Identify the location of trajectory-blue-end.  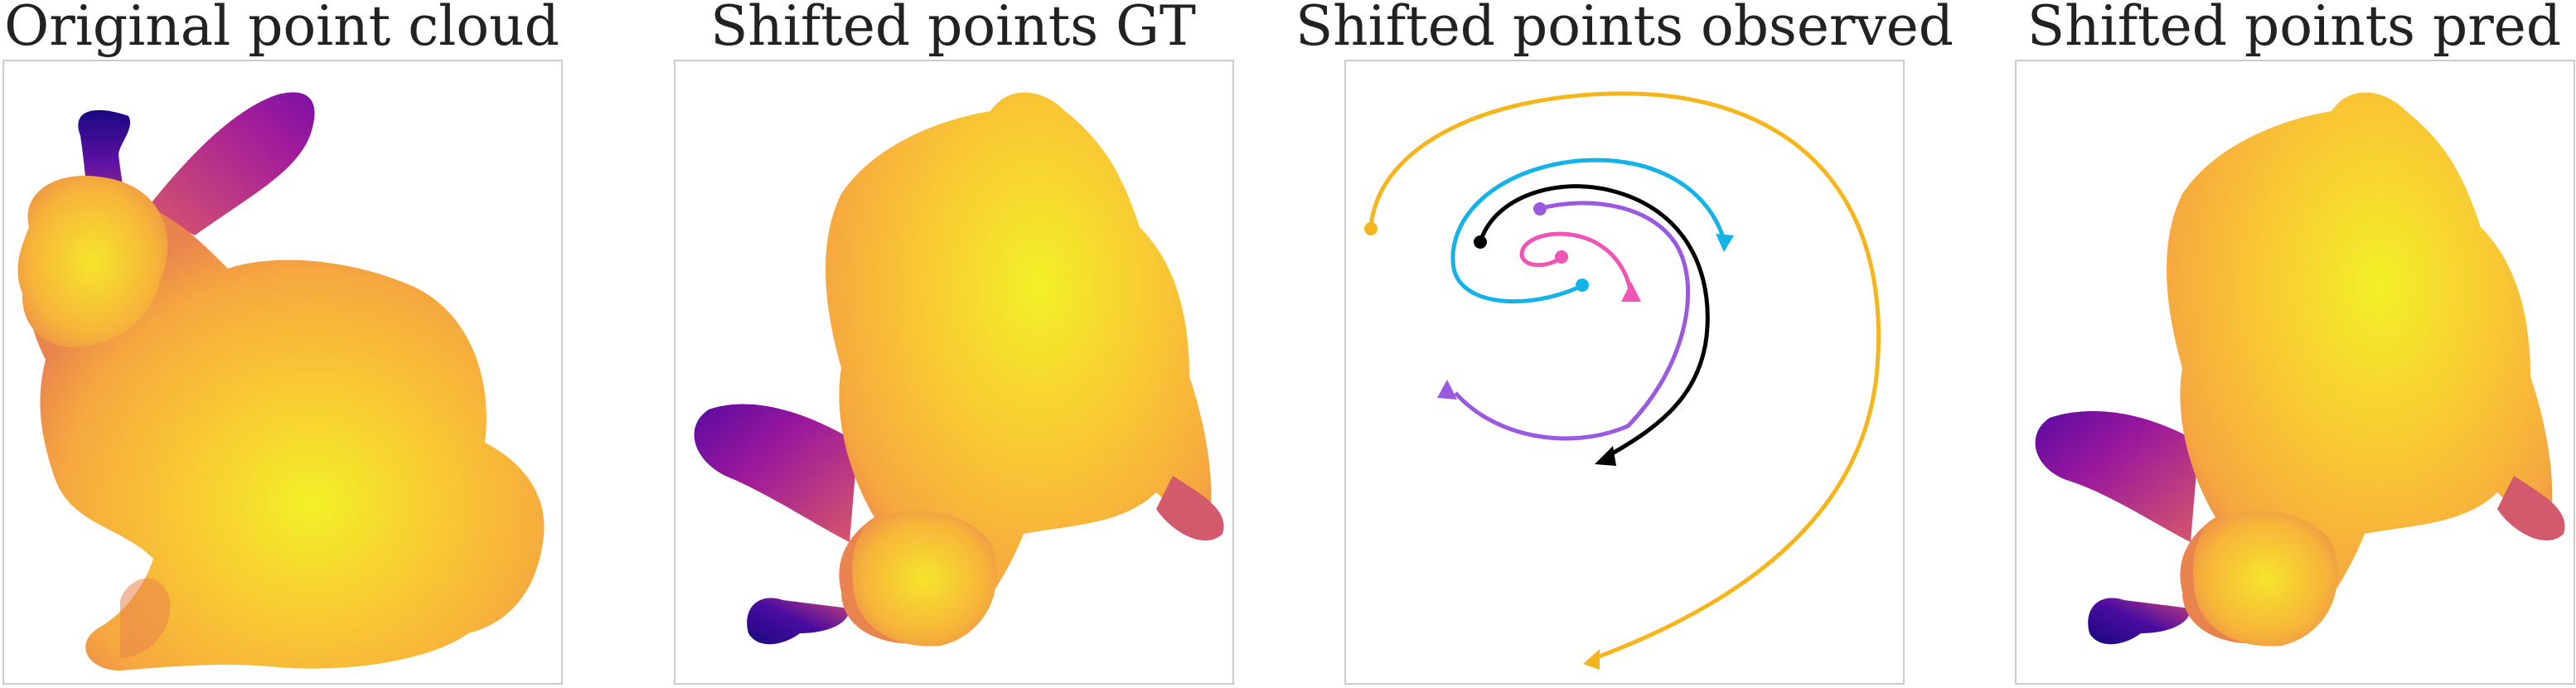
(1725, 243).